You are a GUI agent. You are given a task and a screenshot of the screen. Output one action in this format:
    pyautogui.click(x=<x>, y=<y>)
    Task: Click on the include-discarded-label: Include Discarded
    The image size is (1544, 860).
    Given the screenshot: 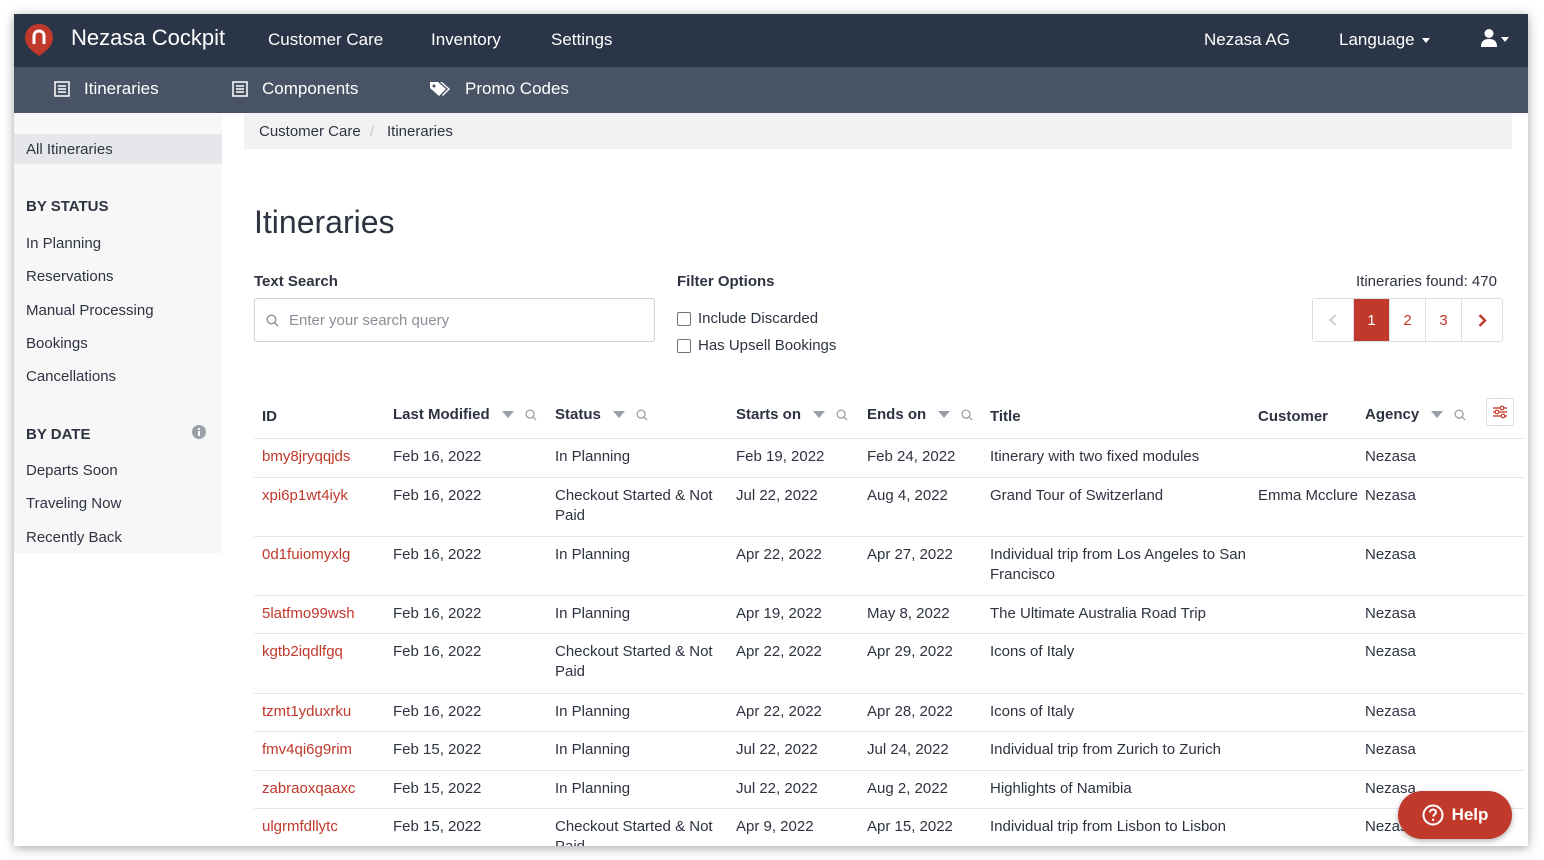 What is the action you would take?
    pyautogui.click(x=758, y=318)
    